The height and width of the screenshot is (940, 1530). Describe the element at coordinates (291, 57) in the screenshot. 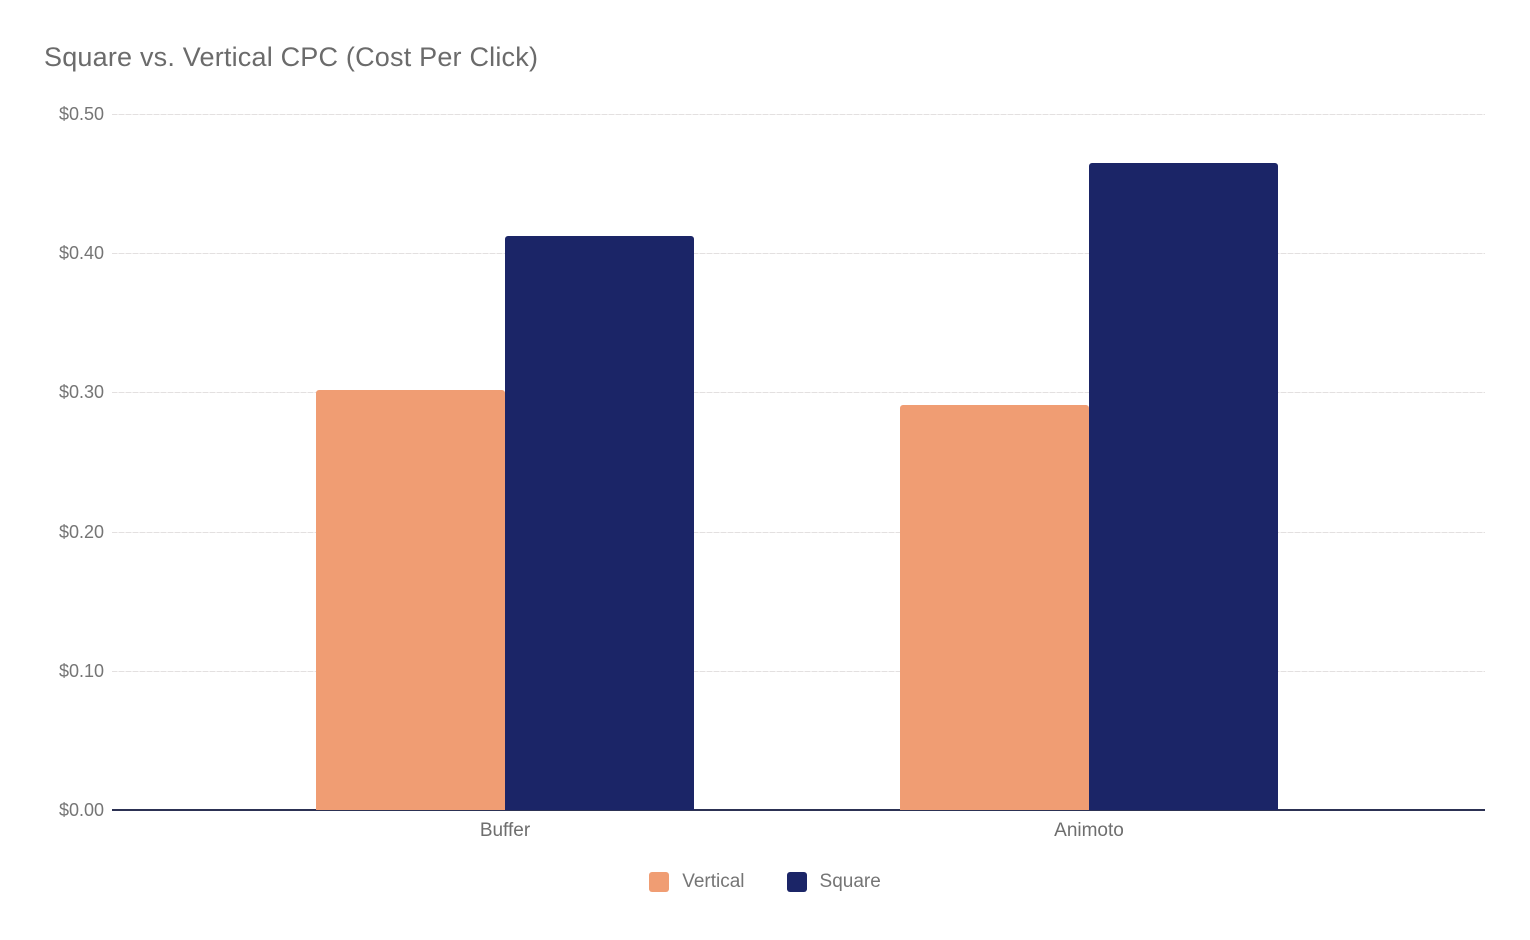

I see `chart-title: Square vs. Vertical CPC (Cost Per Click)` at that location.